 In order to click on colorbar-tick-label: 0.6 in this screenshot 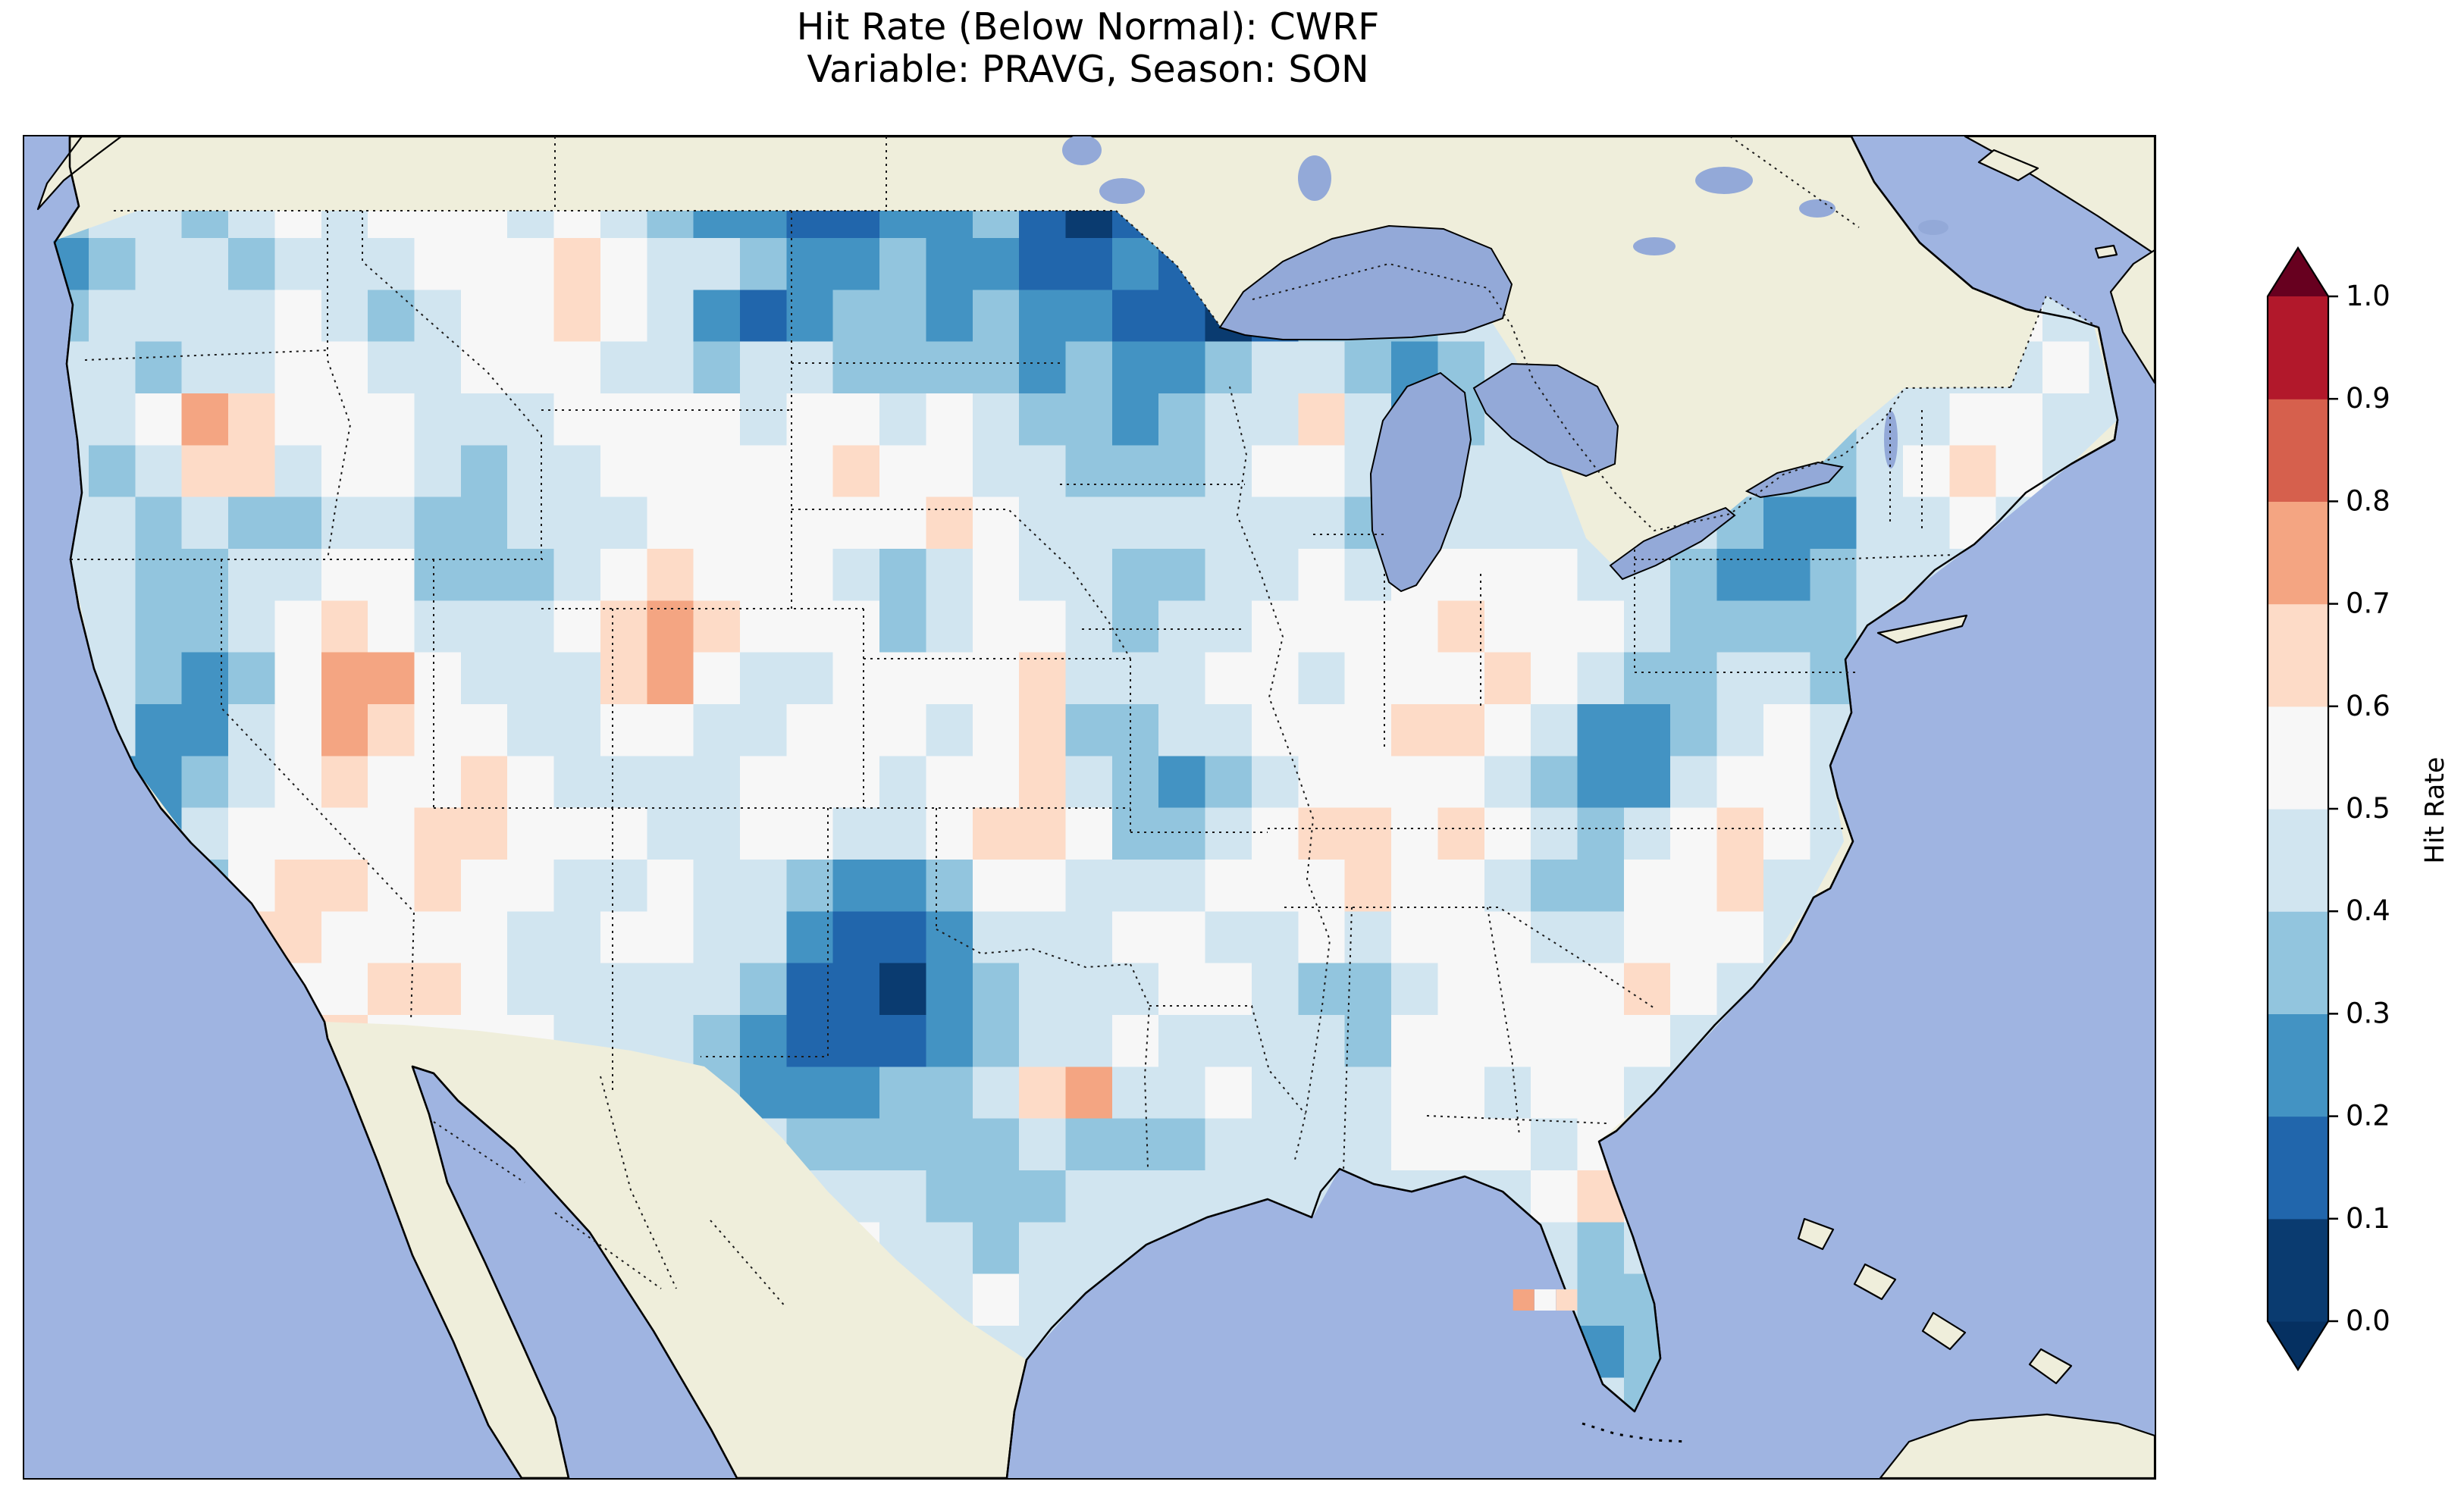, I will do `click(2368, 706)`.